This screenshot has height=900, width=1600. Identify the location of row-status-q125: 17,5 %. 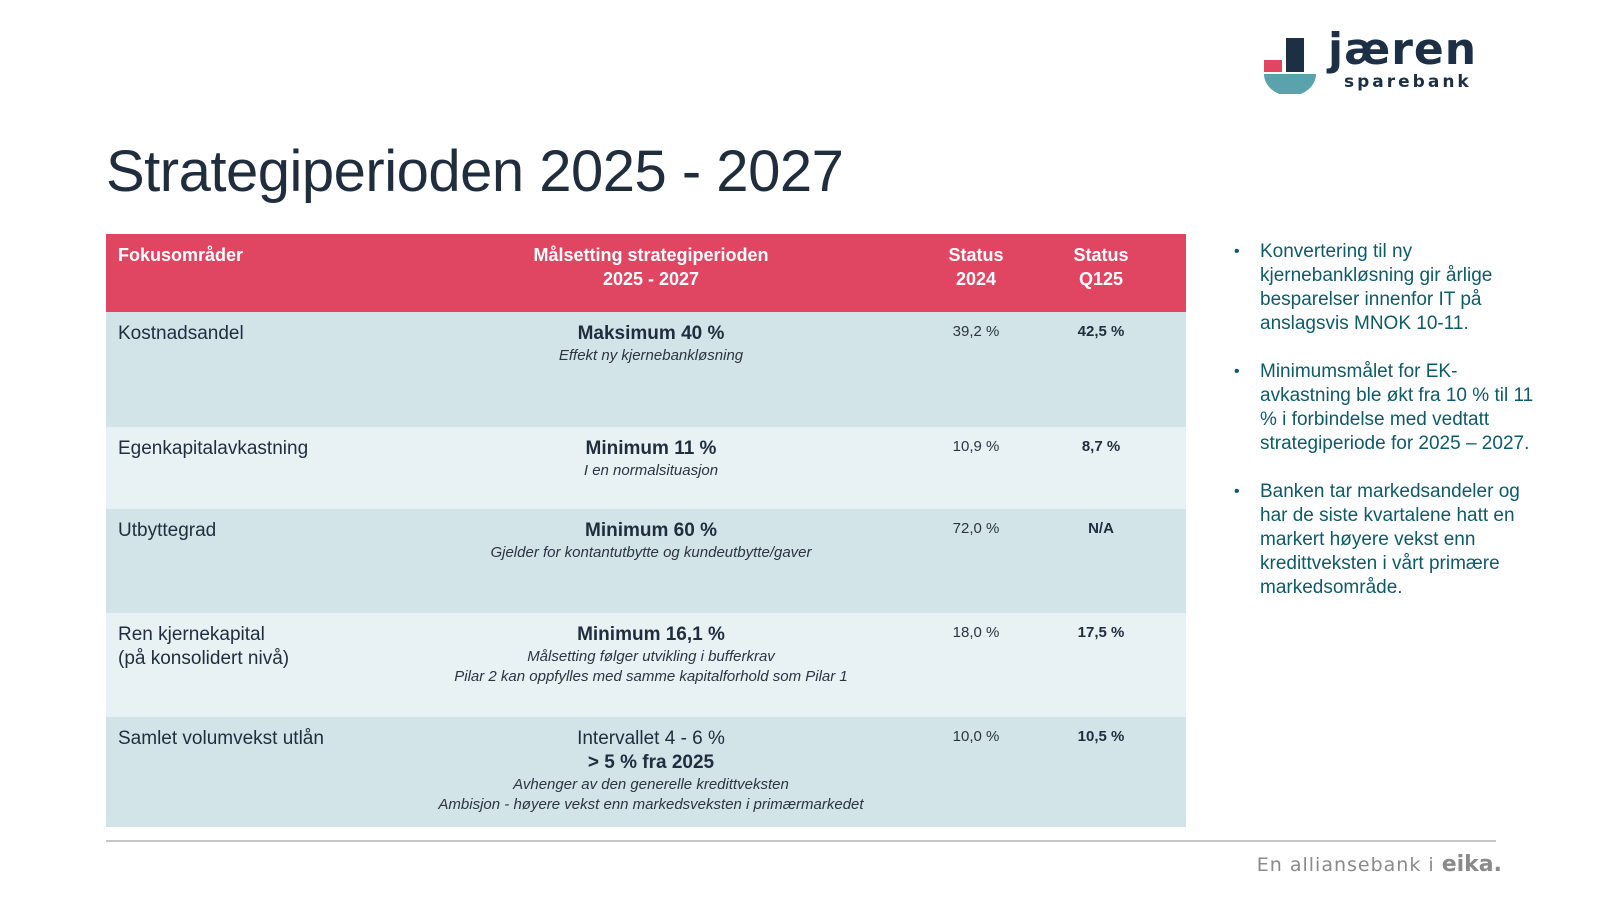
(1101, 632).